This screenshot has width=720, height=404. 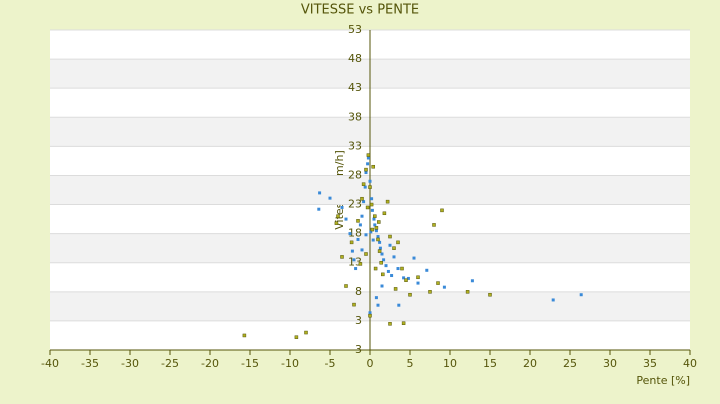 I want to click on x-tick-label: 15, so click(x=490, y=363).